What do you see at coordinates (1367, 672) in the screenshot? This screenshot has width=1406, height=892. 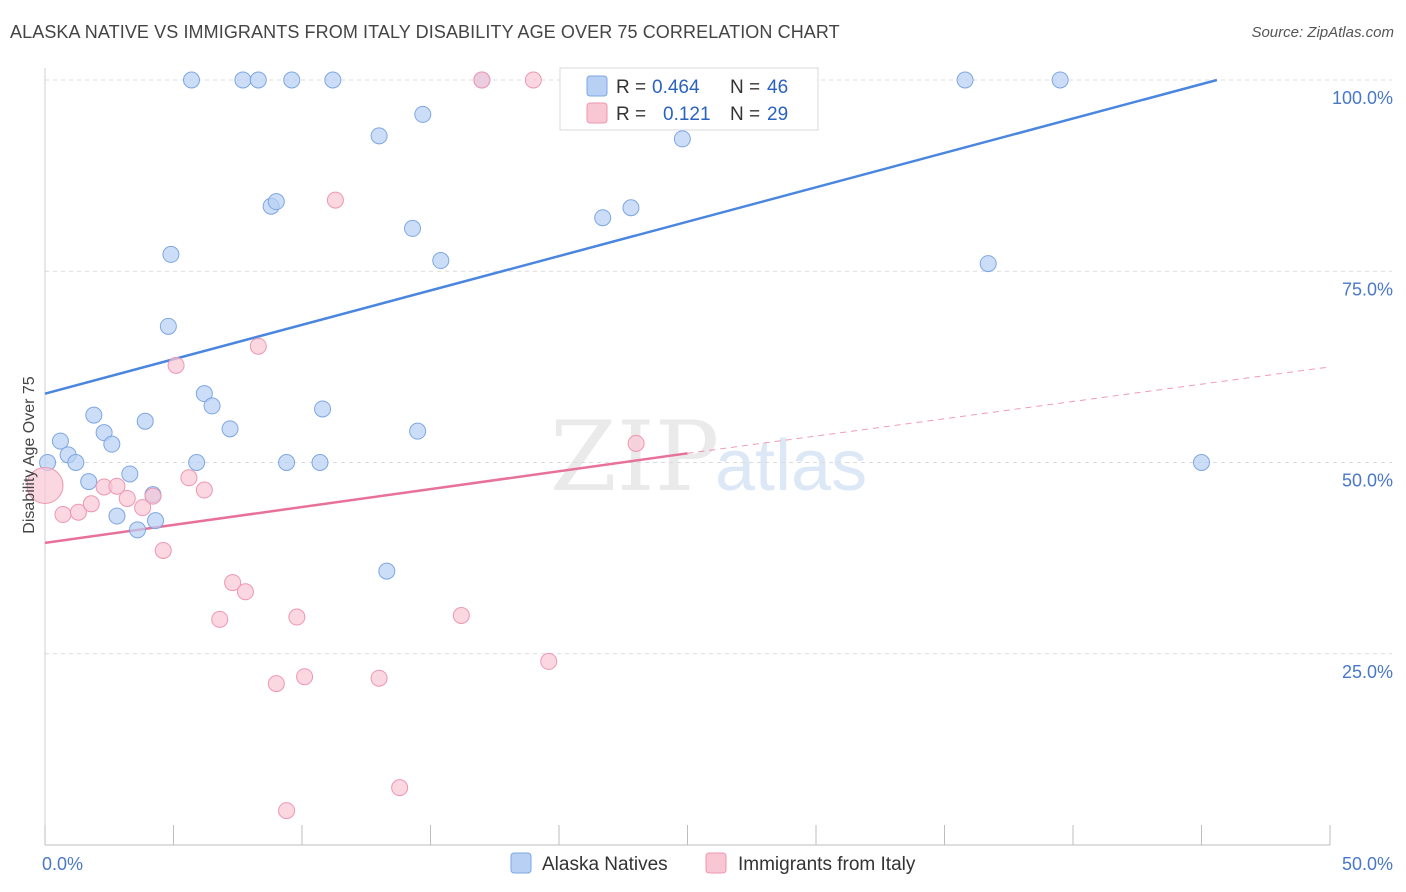 I see `y-tick-label: 25.0%` at bounding box center [1367, 672].